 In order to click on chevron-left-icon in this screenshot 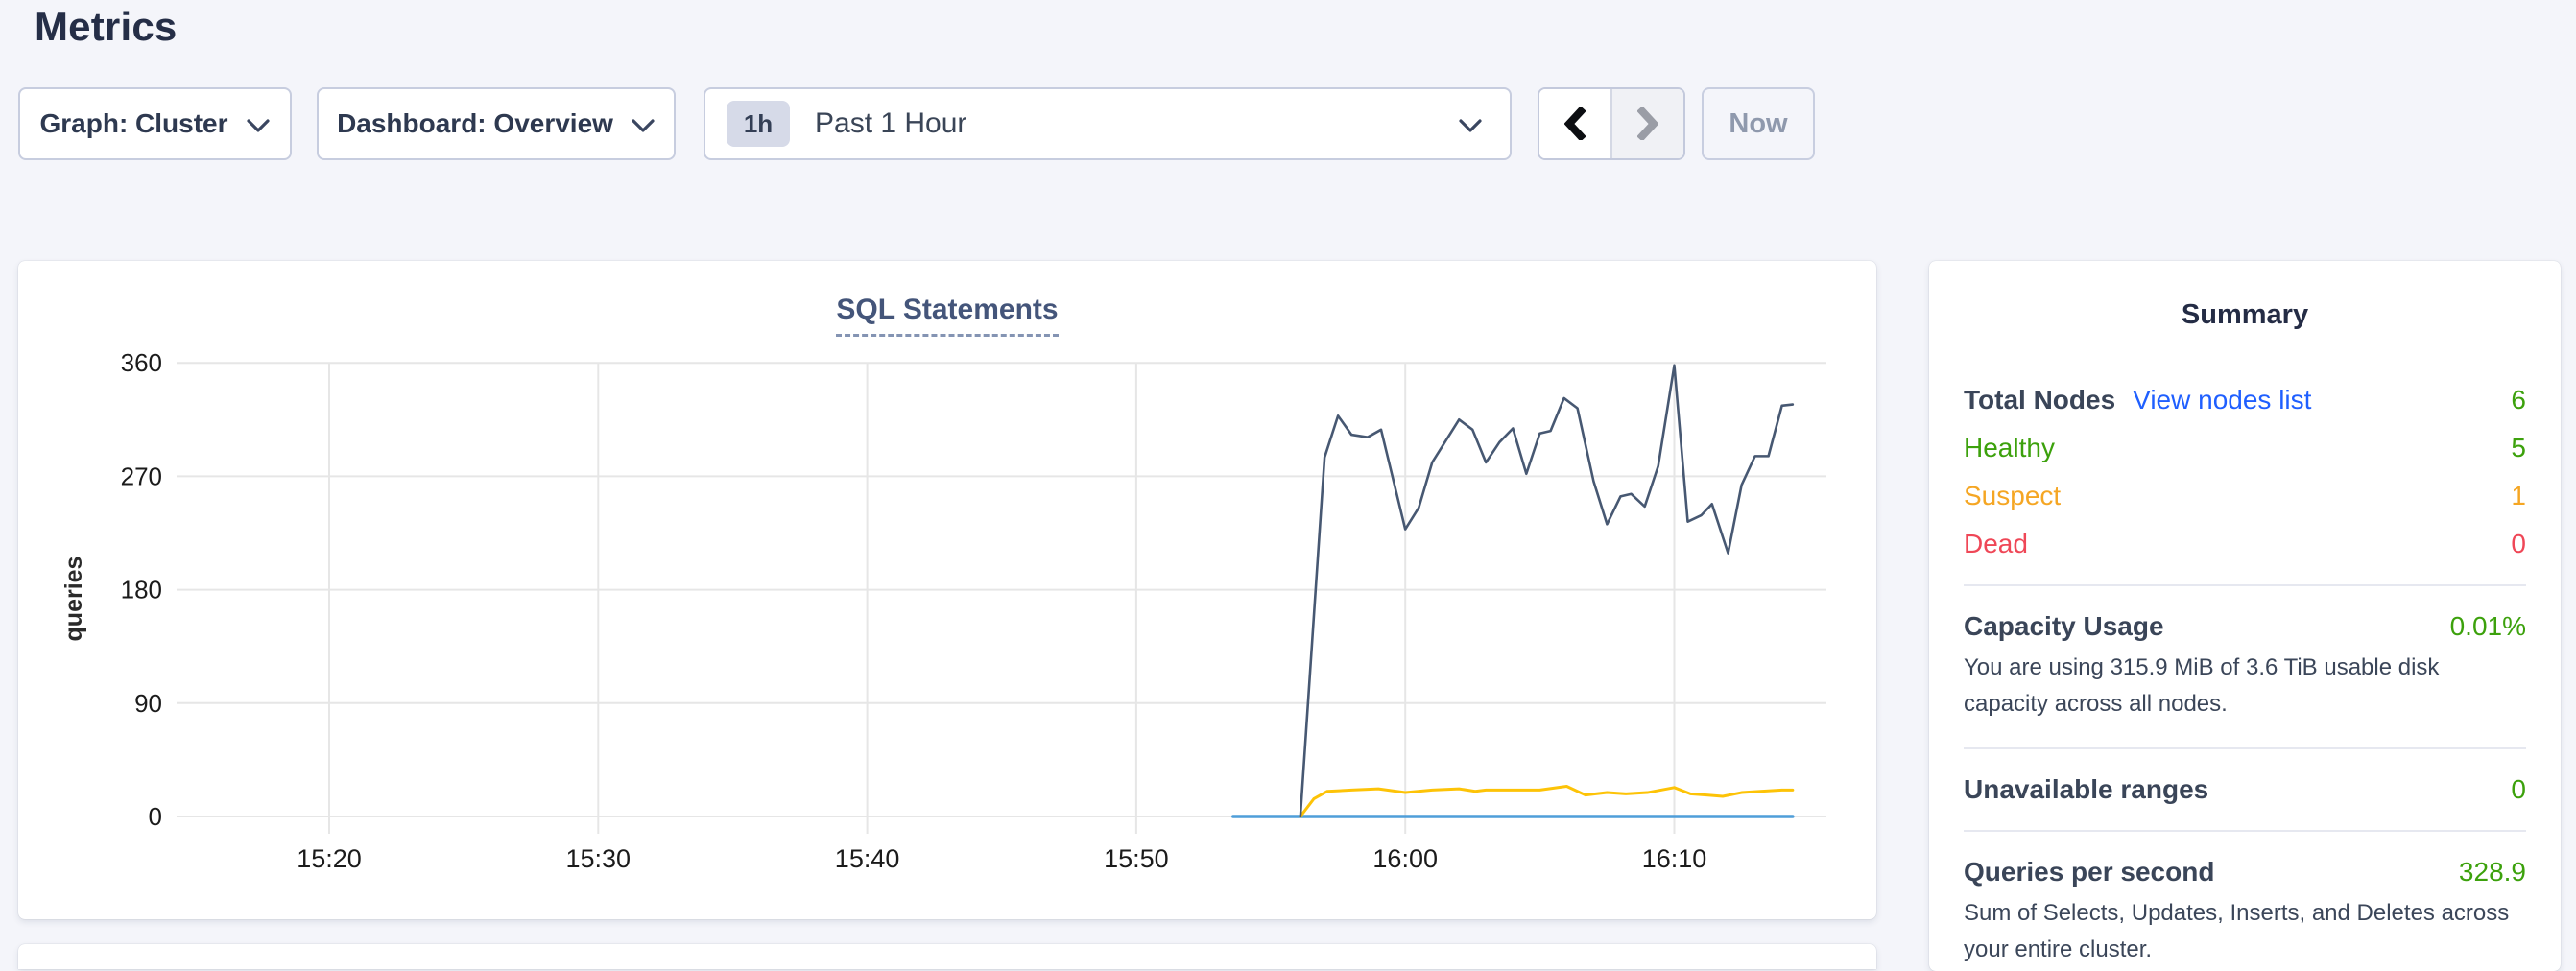, I will do `click(1575, 123)`.